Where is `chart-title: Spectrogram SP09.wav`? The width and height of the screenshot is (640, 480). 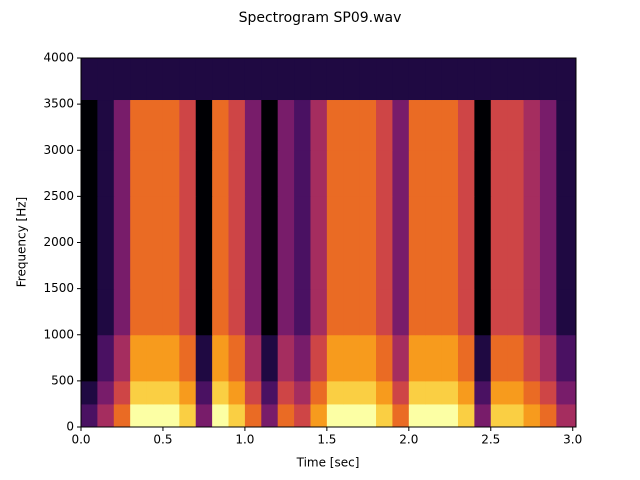
chart-title: Spectrogram SP09.wav is located at coordinates (320, 18).